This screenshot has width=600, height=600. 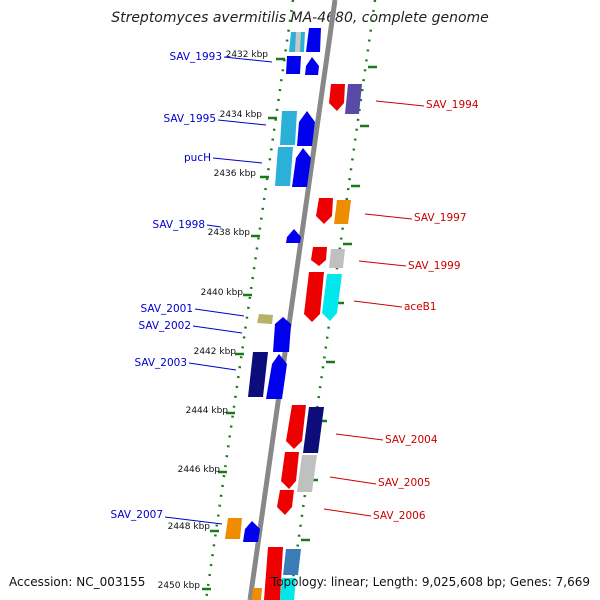 I want to click on gene-label-left: SAV_2001, so click(x=166, y=309).